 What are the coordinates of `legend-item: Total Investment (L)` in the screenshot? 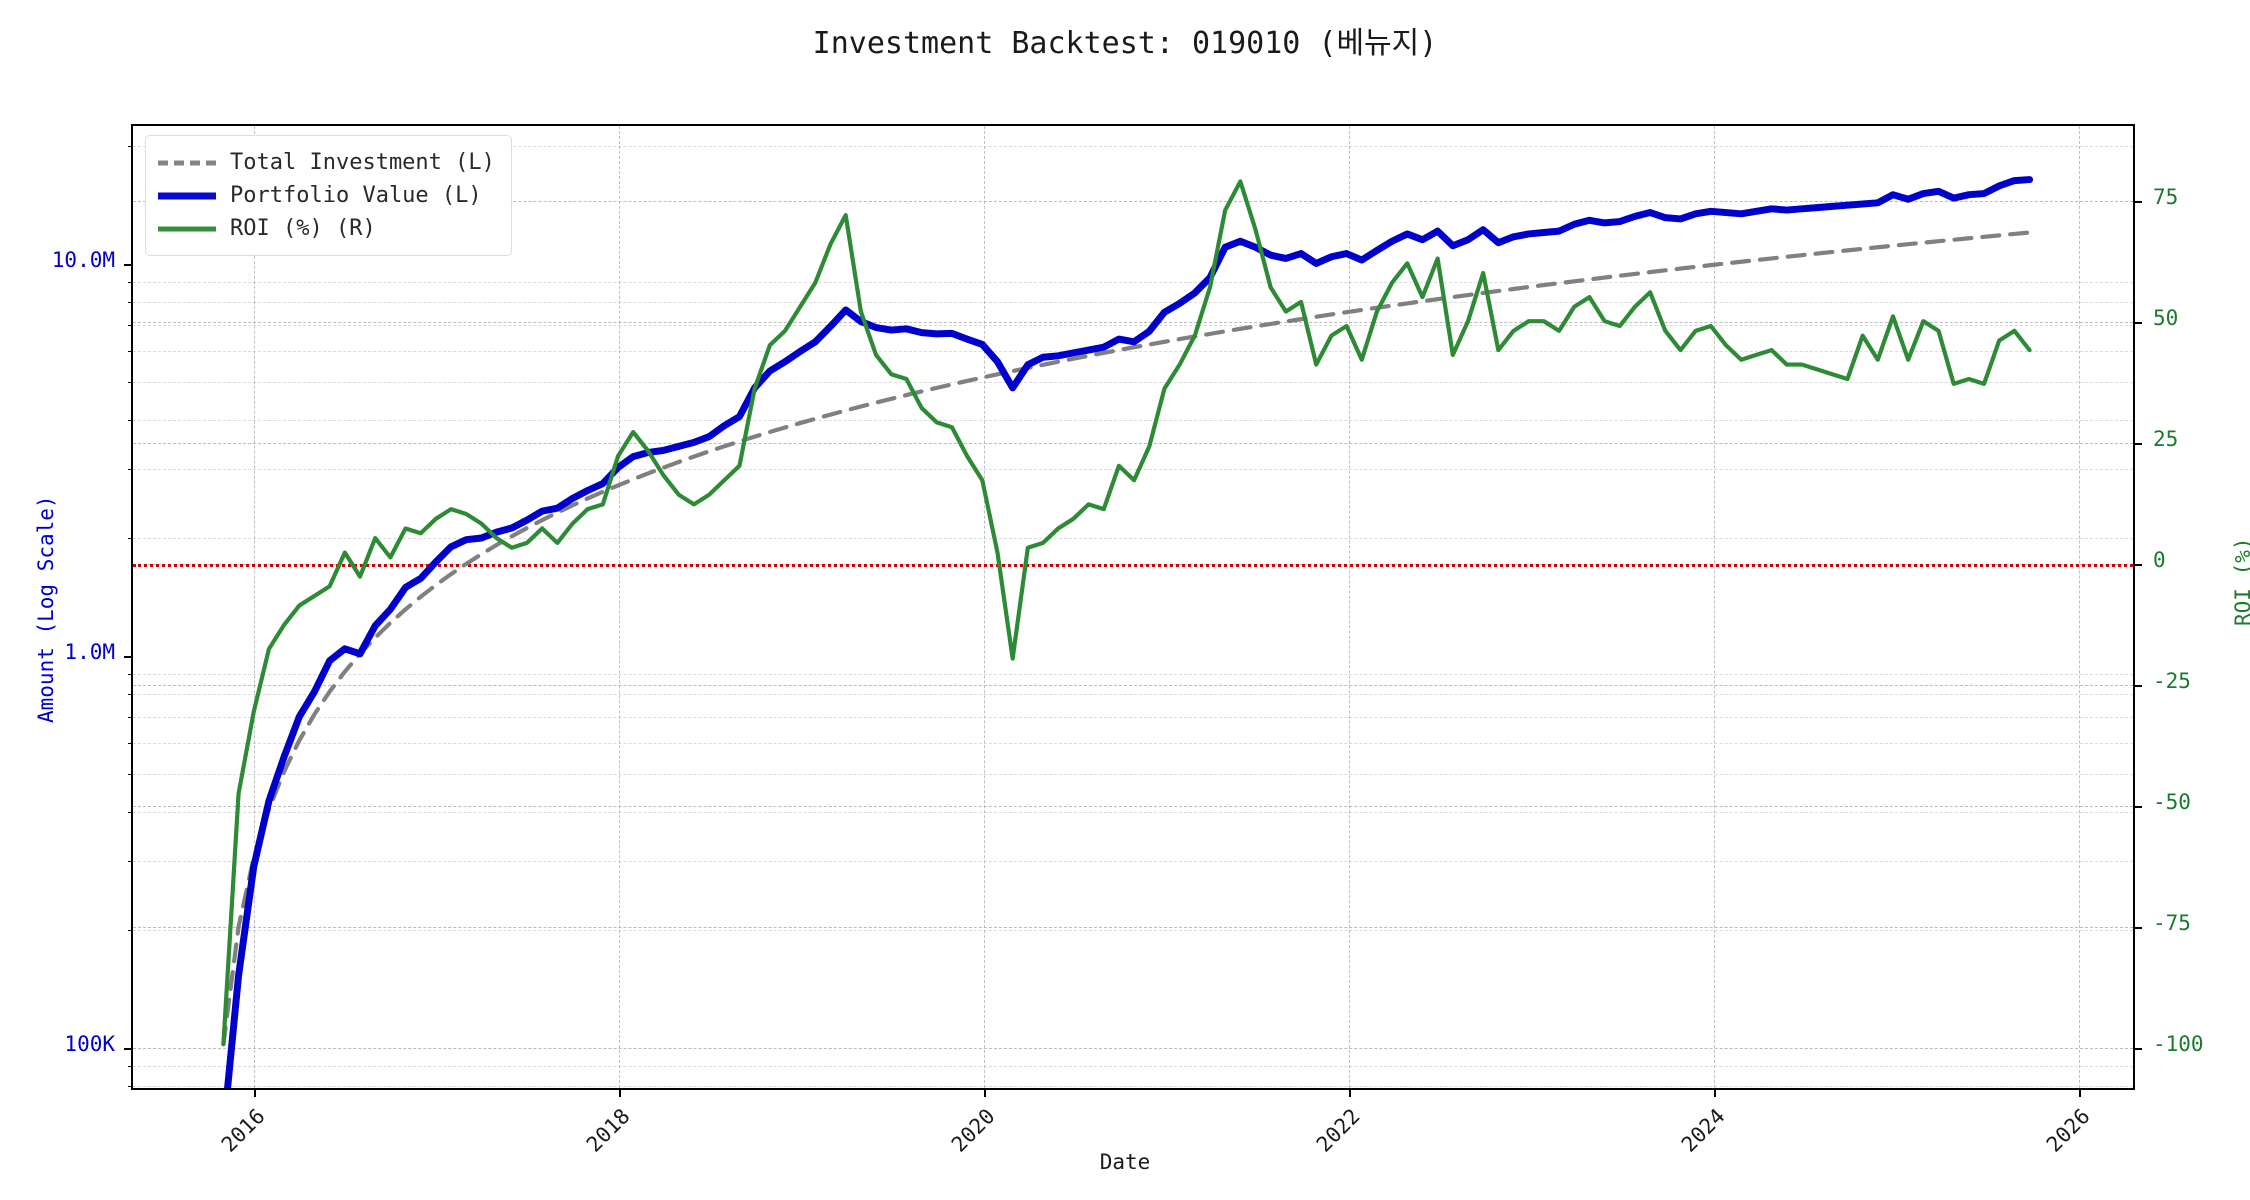 It's located at (326, 162).